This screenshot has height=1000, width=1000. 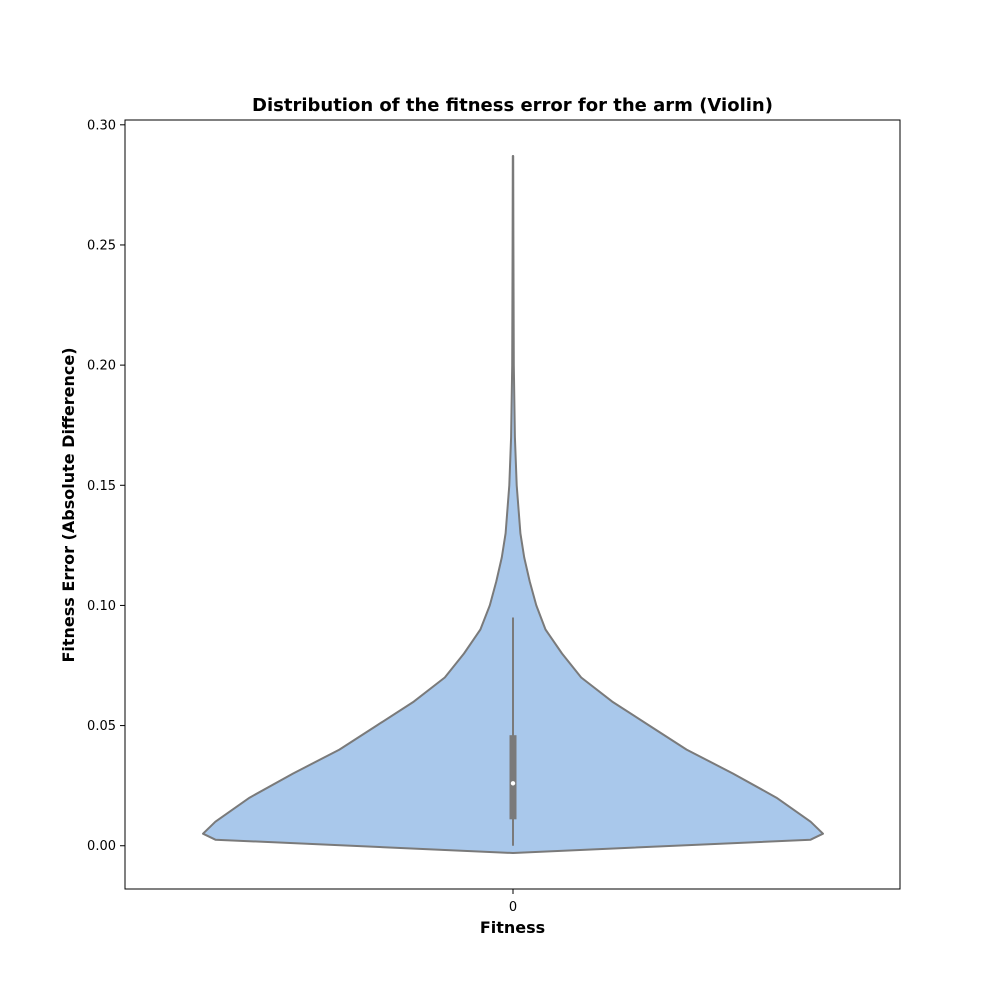 I want to click on x-axis: 0, so click(x=513, y=902).